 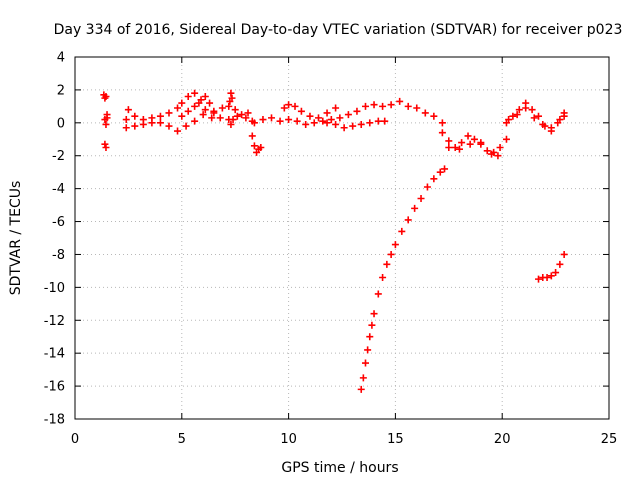 I want to click on series-low-arc-13h, so click(x=356, y=124).